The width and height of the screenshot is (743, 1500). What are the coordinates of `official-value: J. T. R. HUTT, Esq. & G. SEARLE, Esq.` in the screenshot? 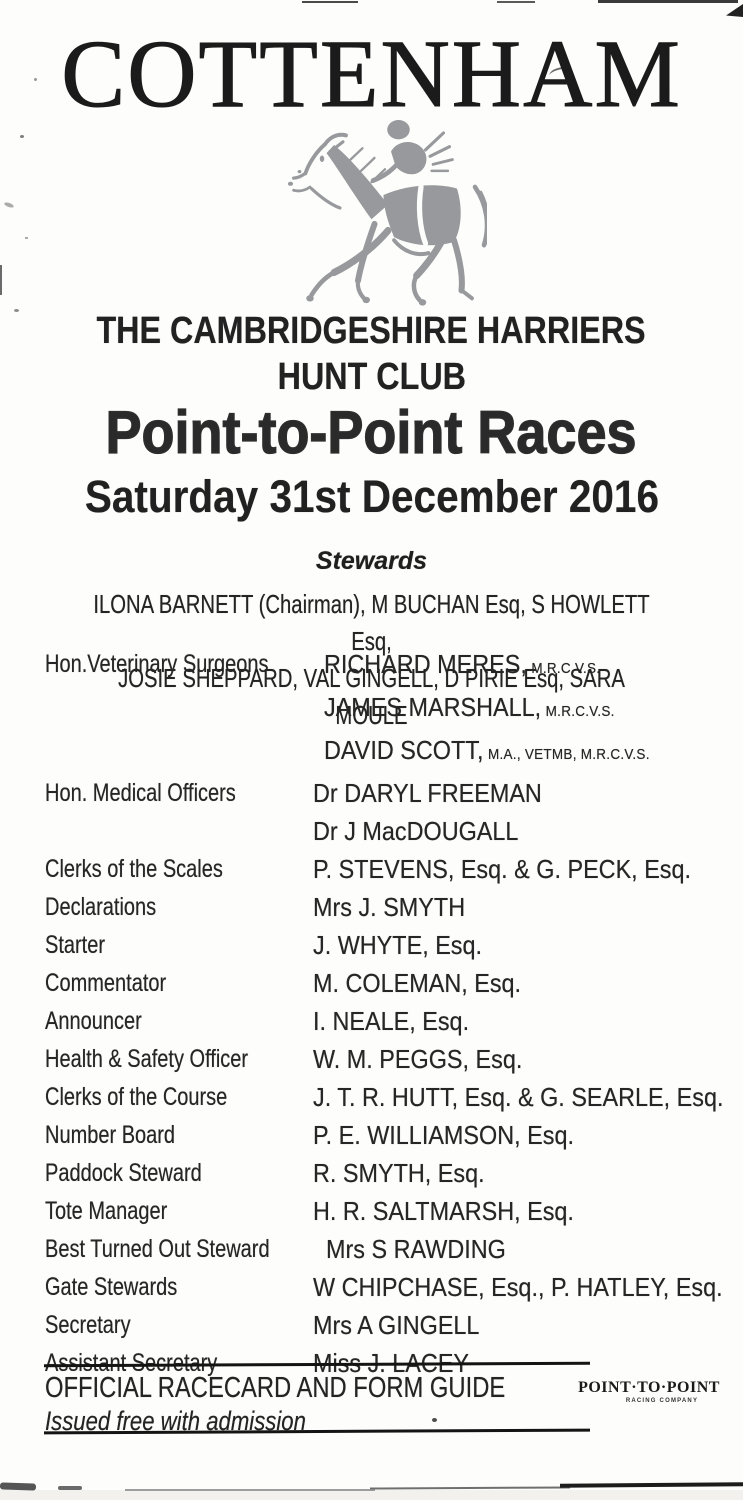 It's located at (518, 1097).